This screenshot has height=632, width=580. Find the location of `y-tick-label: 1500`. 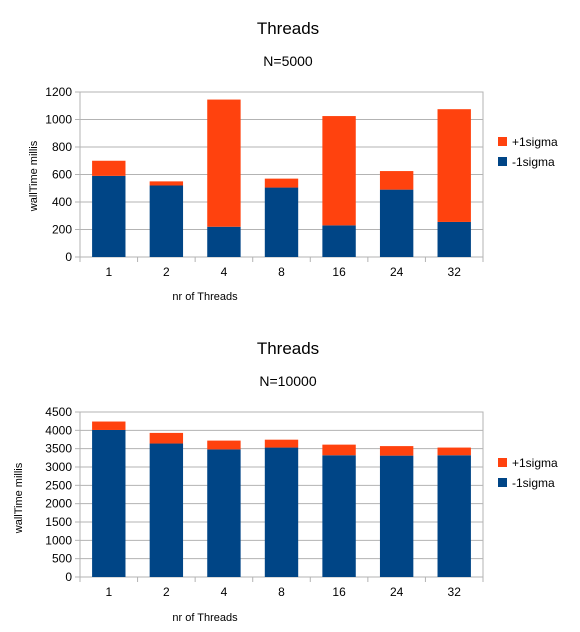

y-tick-label: 1500 is located at coordinates (58, 522).